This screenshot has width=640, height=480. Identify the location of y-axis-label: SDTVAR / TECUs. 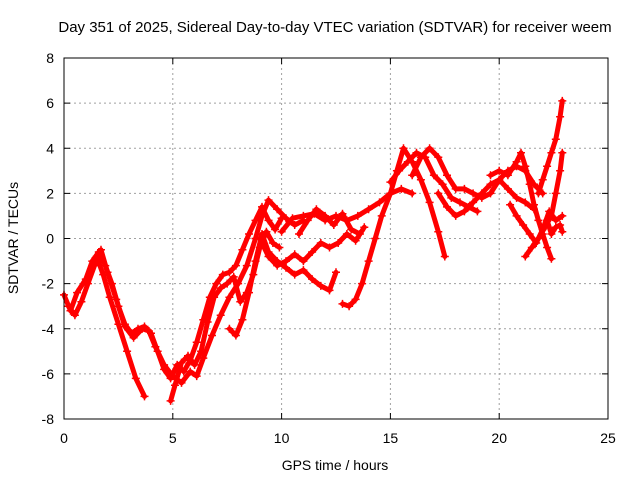
(13, 238).